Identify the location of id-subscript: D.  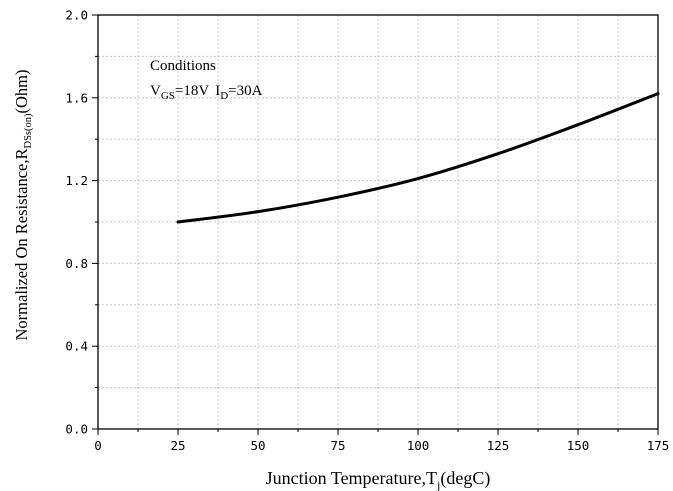
(224, 96).